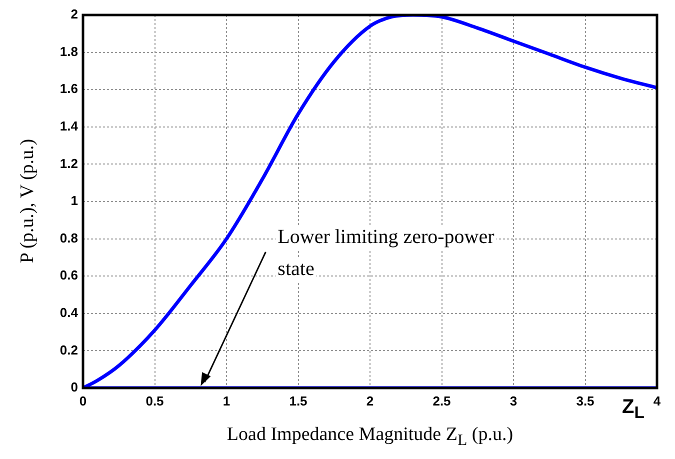 The image size is (675, 459). Describe the element at coordinates (69, 350) in the screenshot. I see `y-tick-label: 0.2` at that location.